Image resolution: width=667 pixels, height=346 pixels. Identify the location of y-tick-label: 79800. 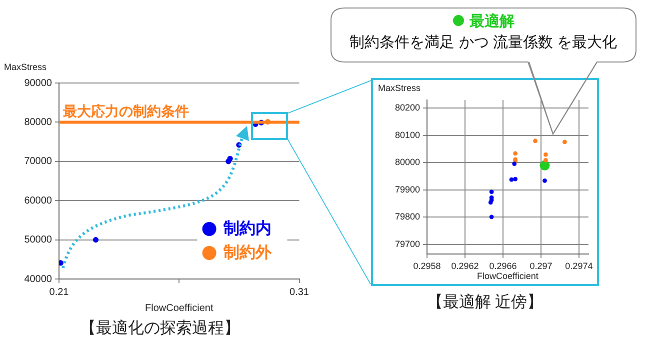
(407, 217).